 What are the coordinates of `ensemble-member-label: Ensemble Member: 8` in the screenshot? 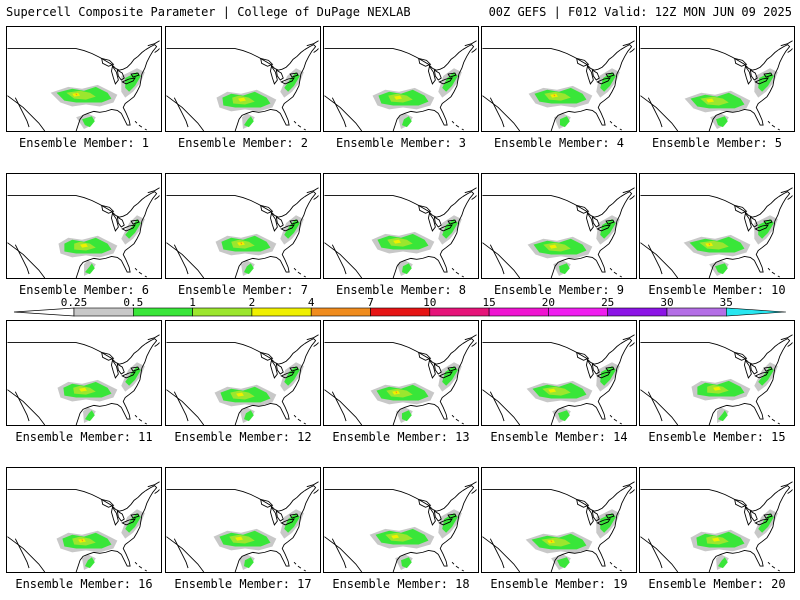 It's located at (401, 290).